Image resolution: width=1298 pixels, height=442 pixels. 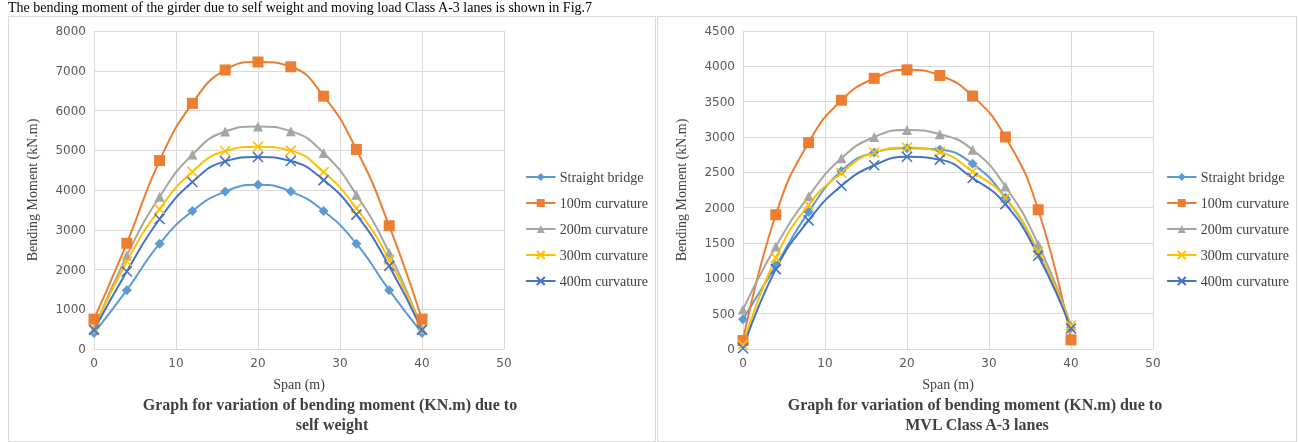 What do you see at coordinates (603, 203) in the screenshot?
I see `legend-label: 100m curvature` at bounding box center [603, 203].